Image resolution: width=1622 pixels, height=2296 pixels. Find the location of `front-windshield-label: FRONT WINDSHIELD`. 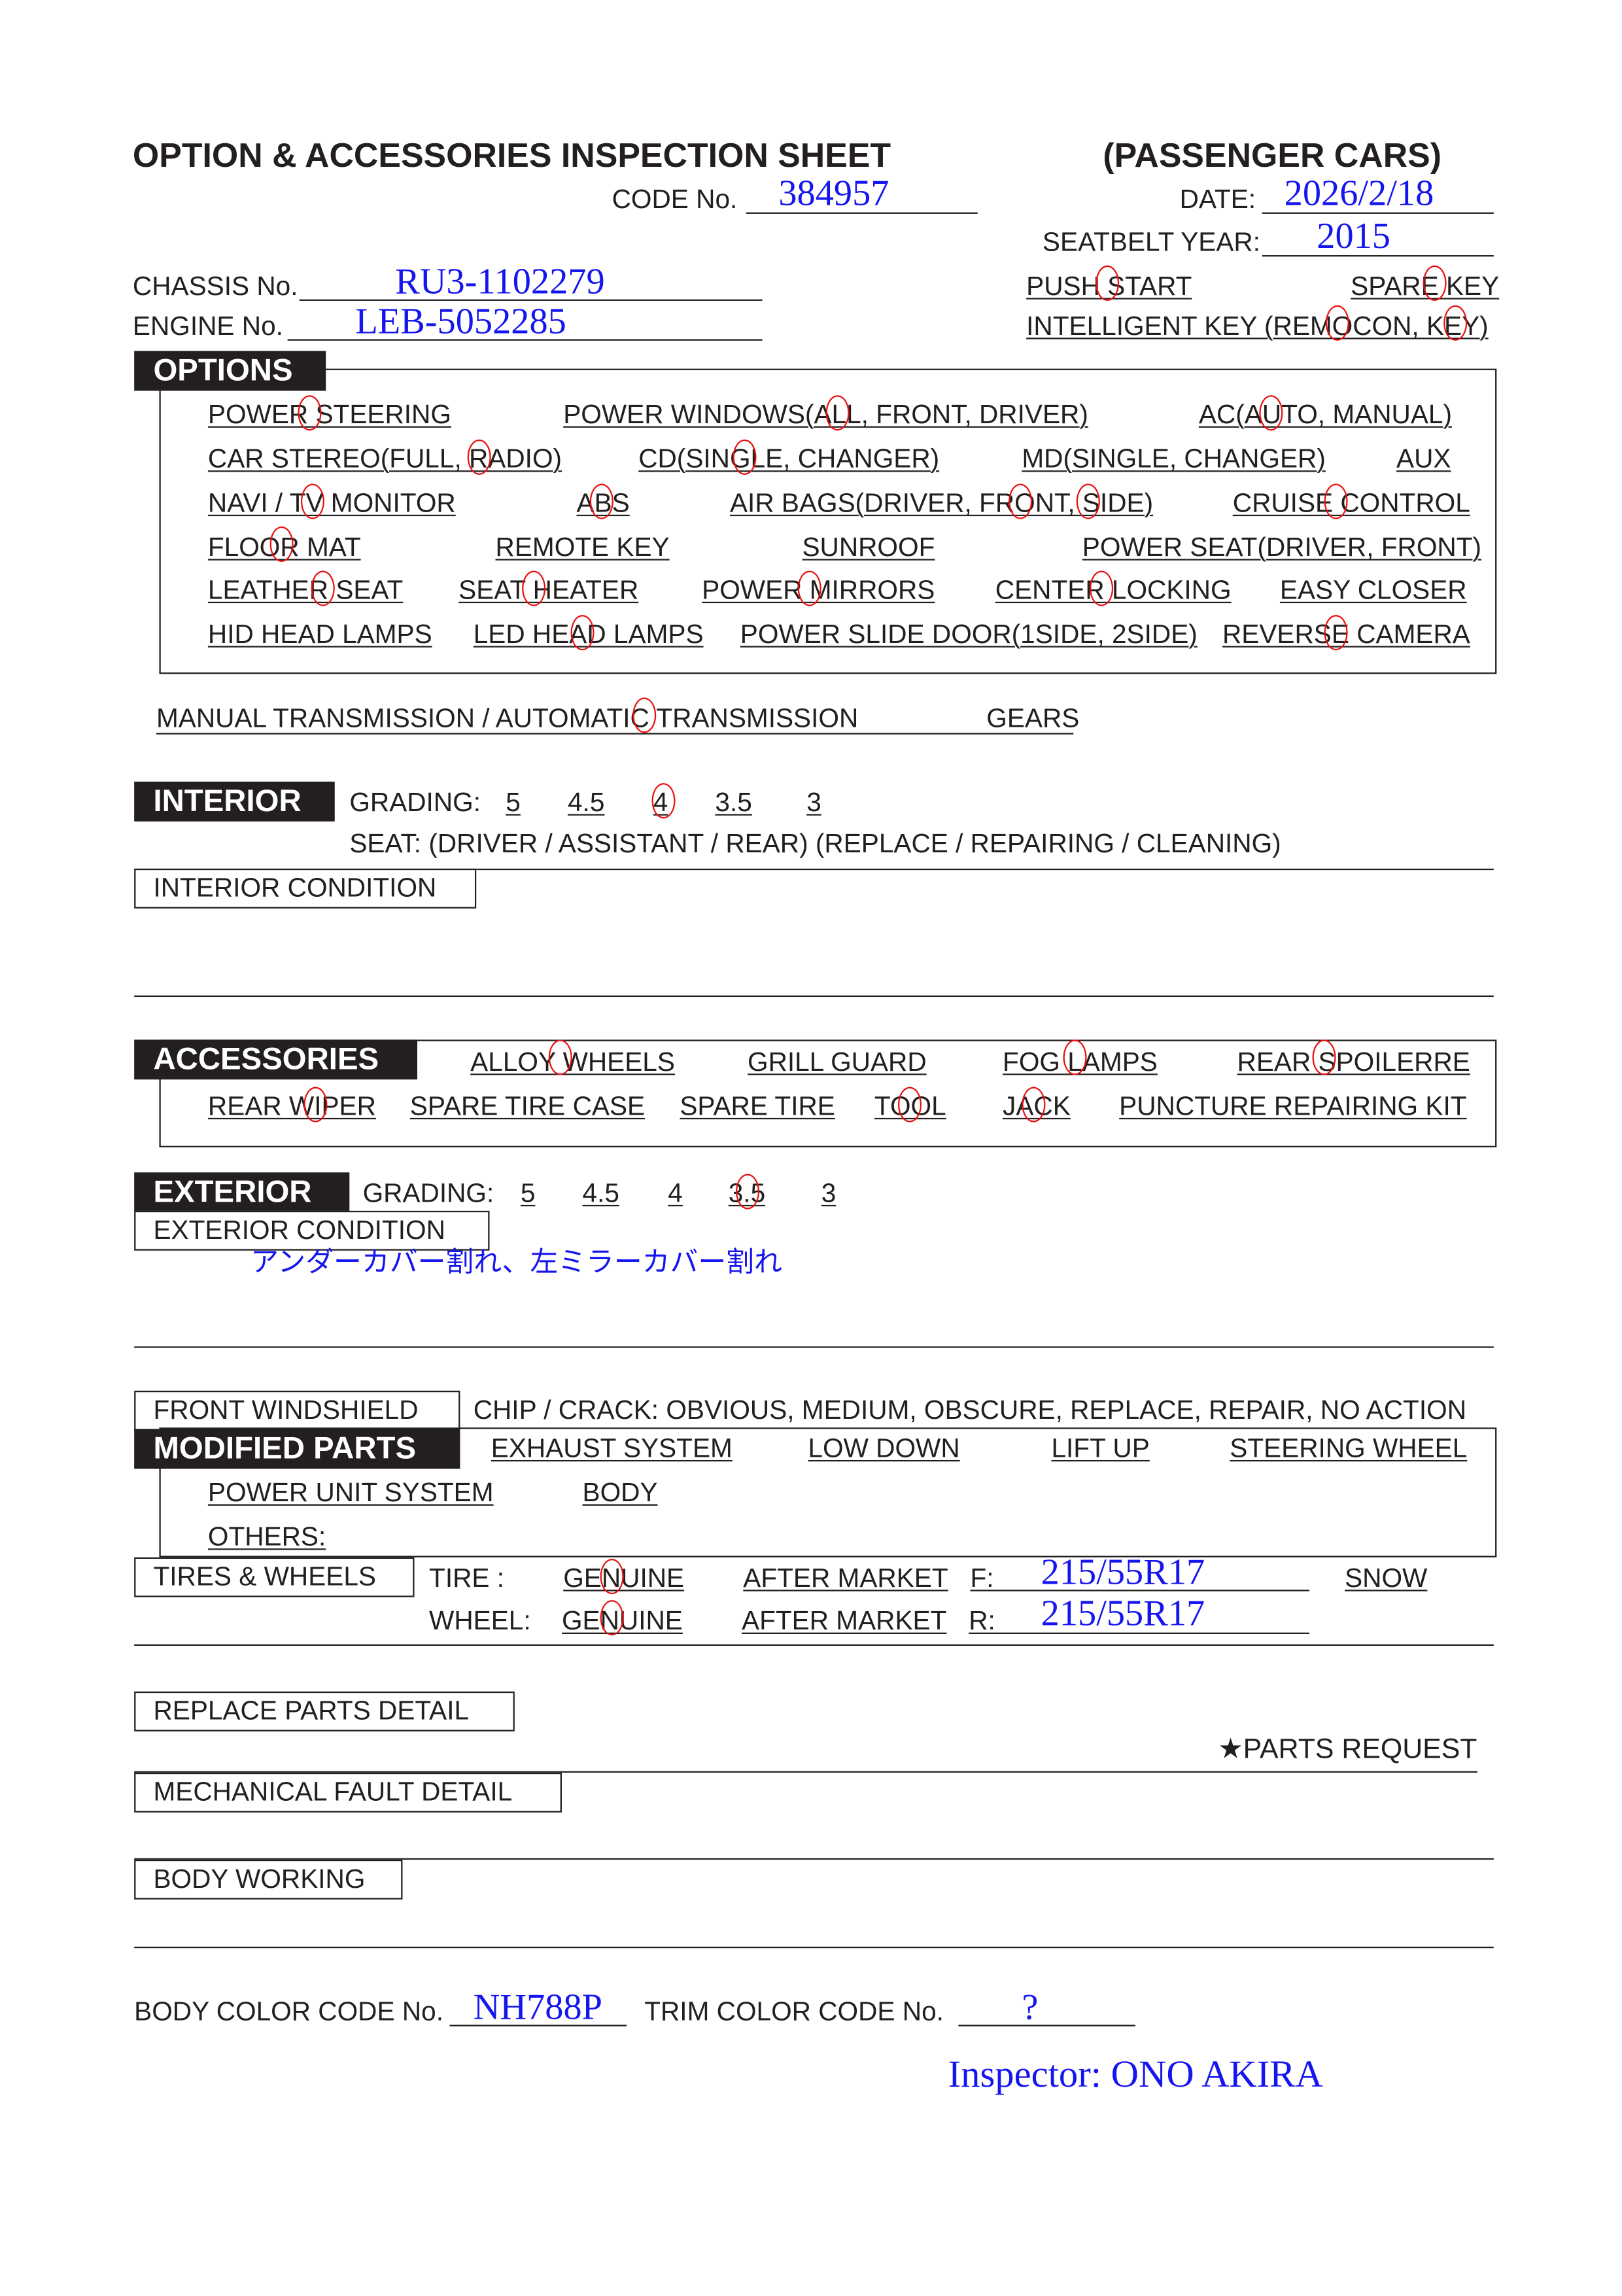

front-windshield-label: FRONT WINDSHIELD is located at coordinates (297, 1410).